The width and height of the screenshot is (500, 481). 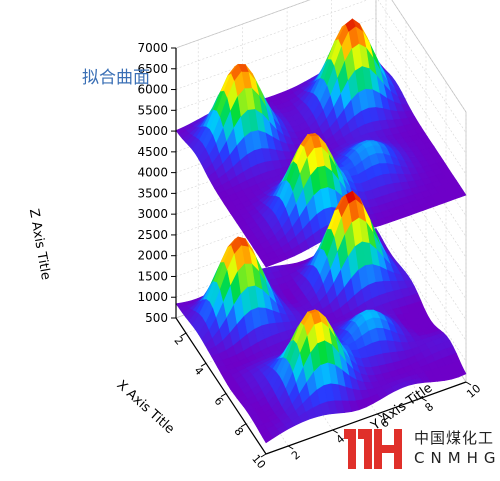 I want to click on z-tick-label: 5500, so click(x=152, y=110).